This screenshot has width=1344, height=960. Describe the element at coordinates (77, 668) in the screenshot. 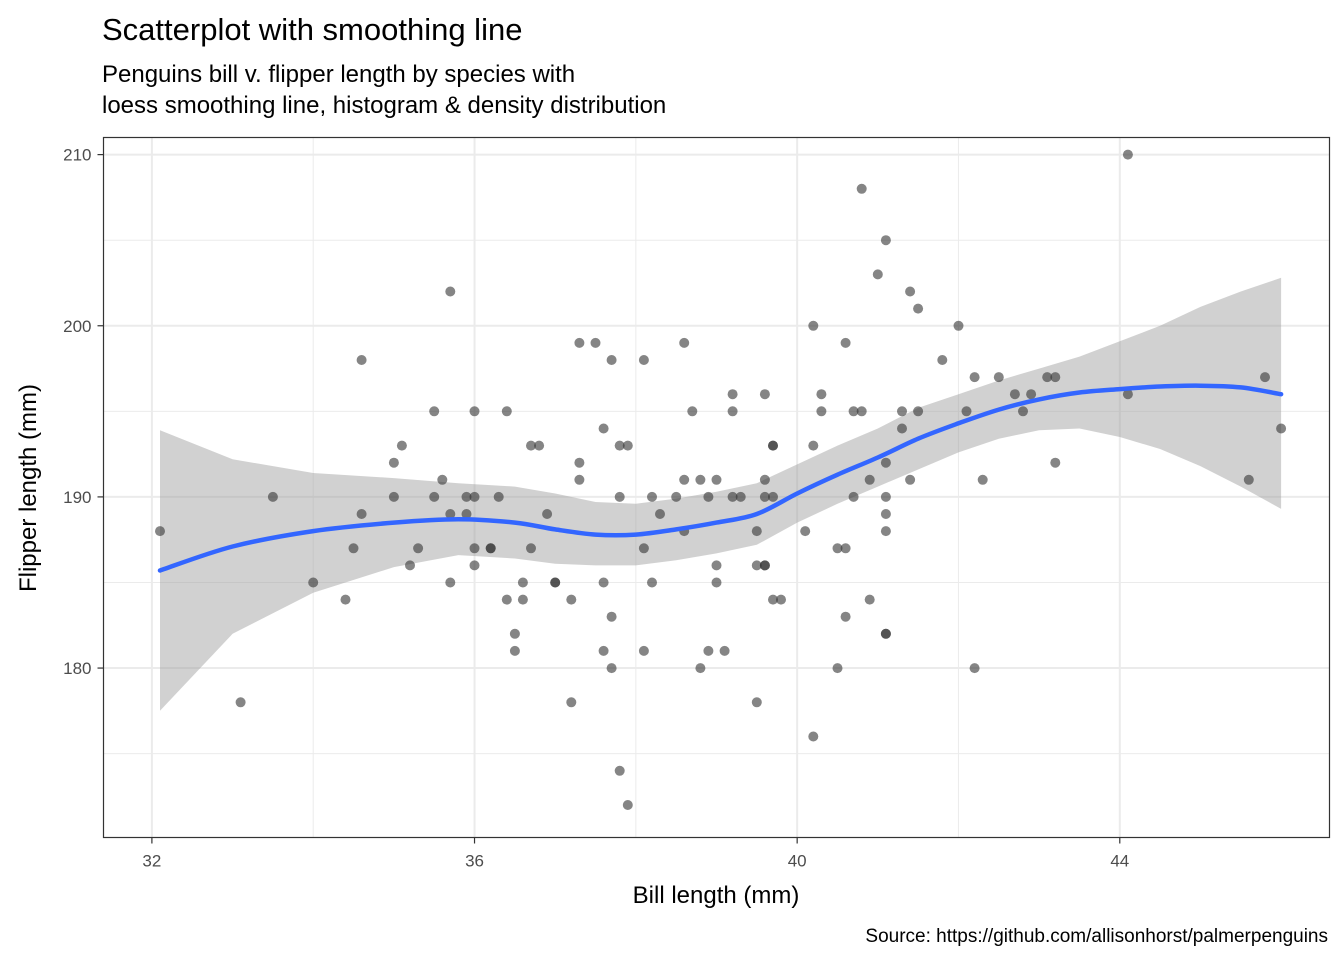

I see `y-tick-label: 180` at that location.